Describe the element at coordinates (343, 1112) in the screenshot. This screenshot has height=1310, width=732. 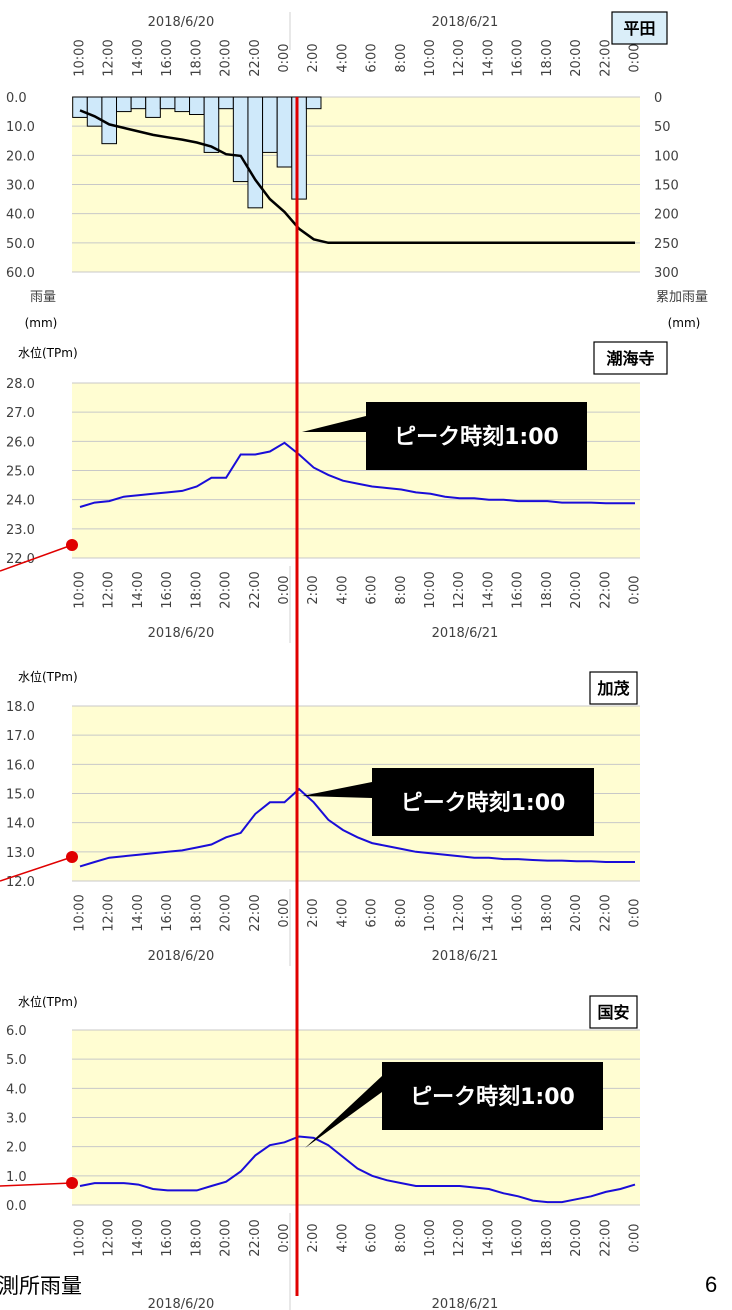
I see `kuniyasu-callout-pointer` at that location.